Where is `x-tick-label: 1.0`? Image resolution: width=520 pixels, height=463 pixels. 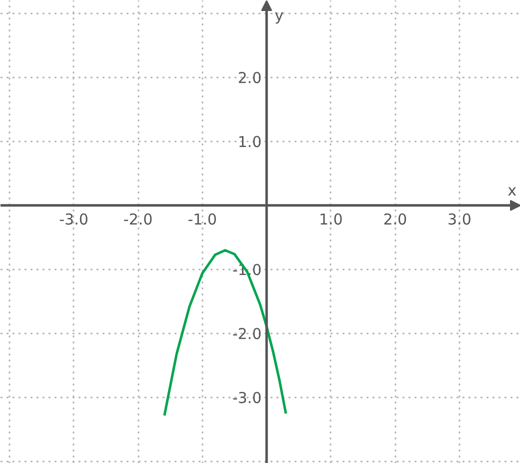
x-tick-label: 1.0 is located at coordinates (330, 219).